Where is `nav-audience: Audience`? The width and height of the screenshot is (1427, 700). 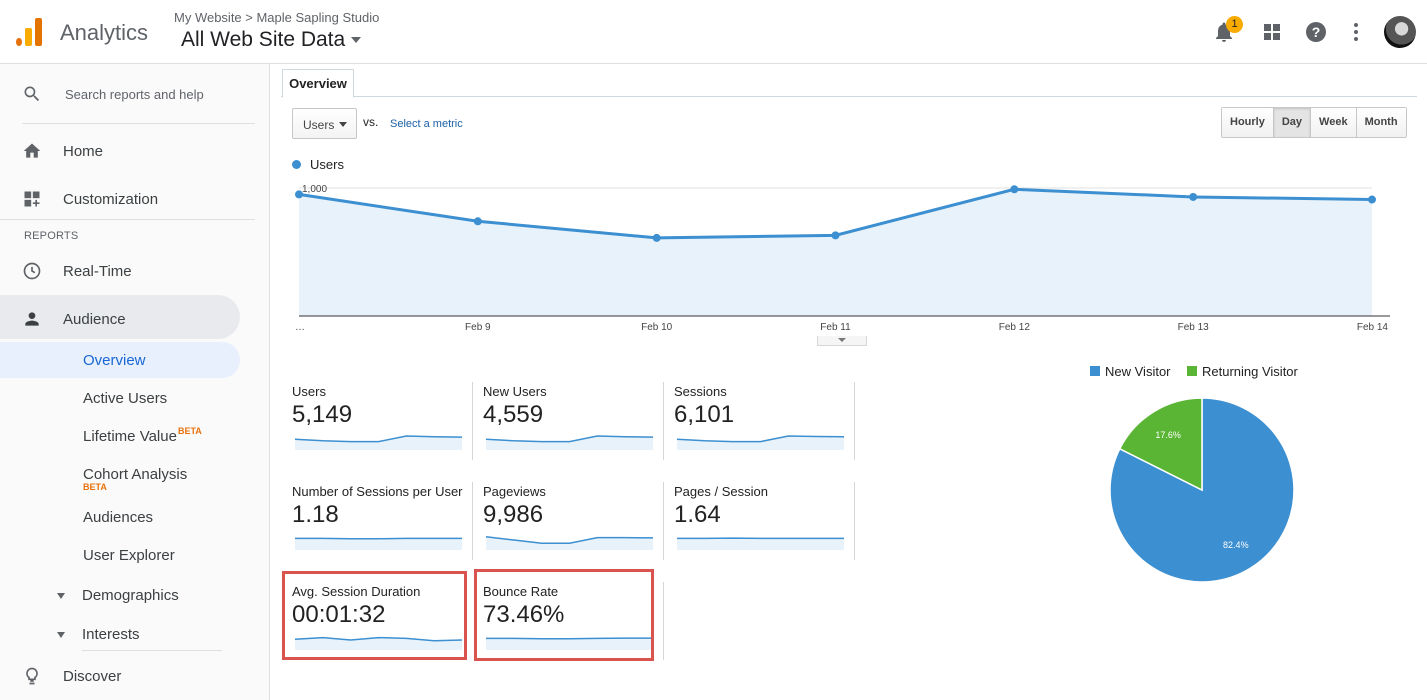 nav-audience: Audience is located at coordinates (135, 319).